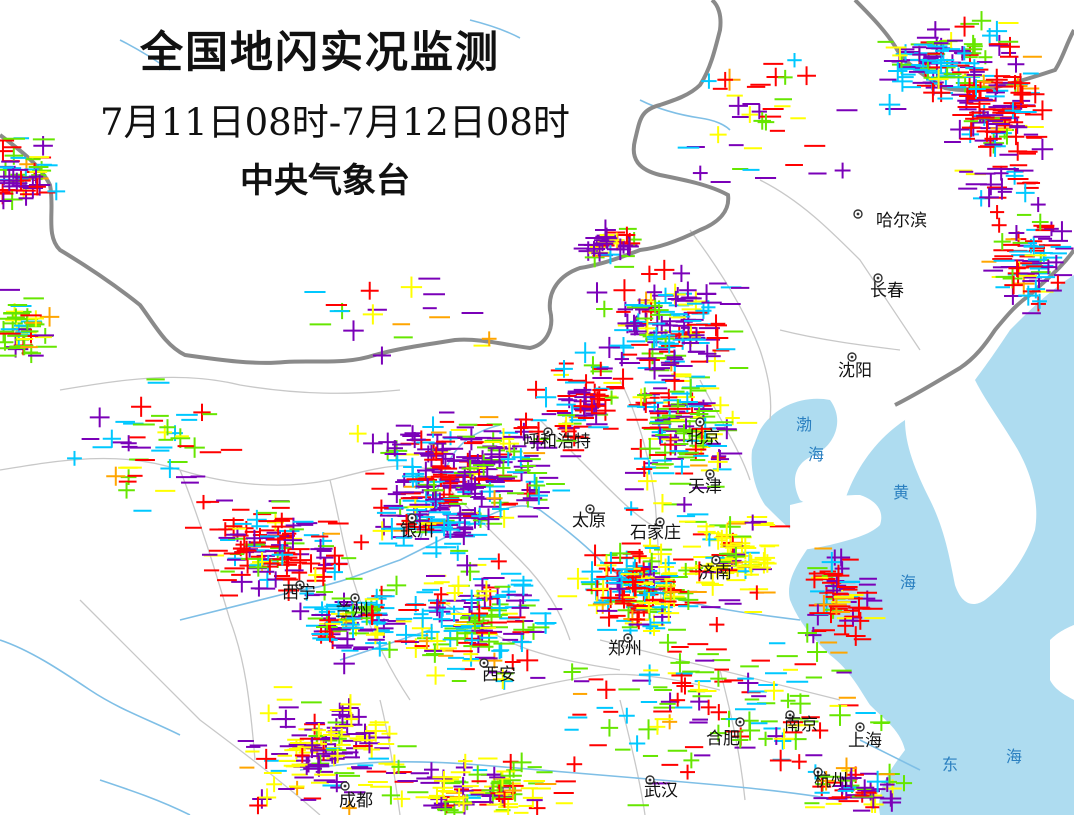  Describe the element at coordinates (836, 522) in the screenshot. I see `shandong-peninsula` at that location.